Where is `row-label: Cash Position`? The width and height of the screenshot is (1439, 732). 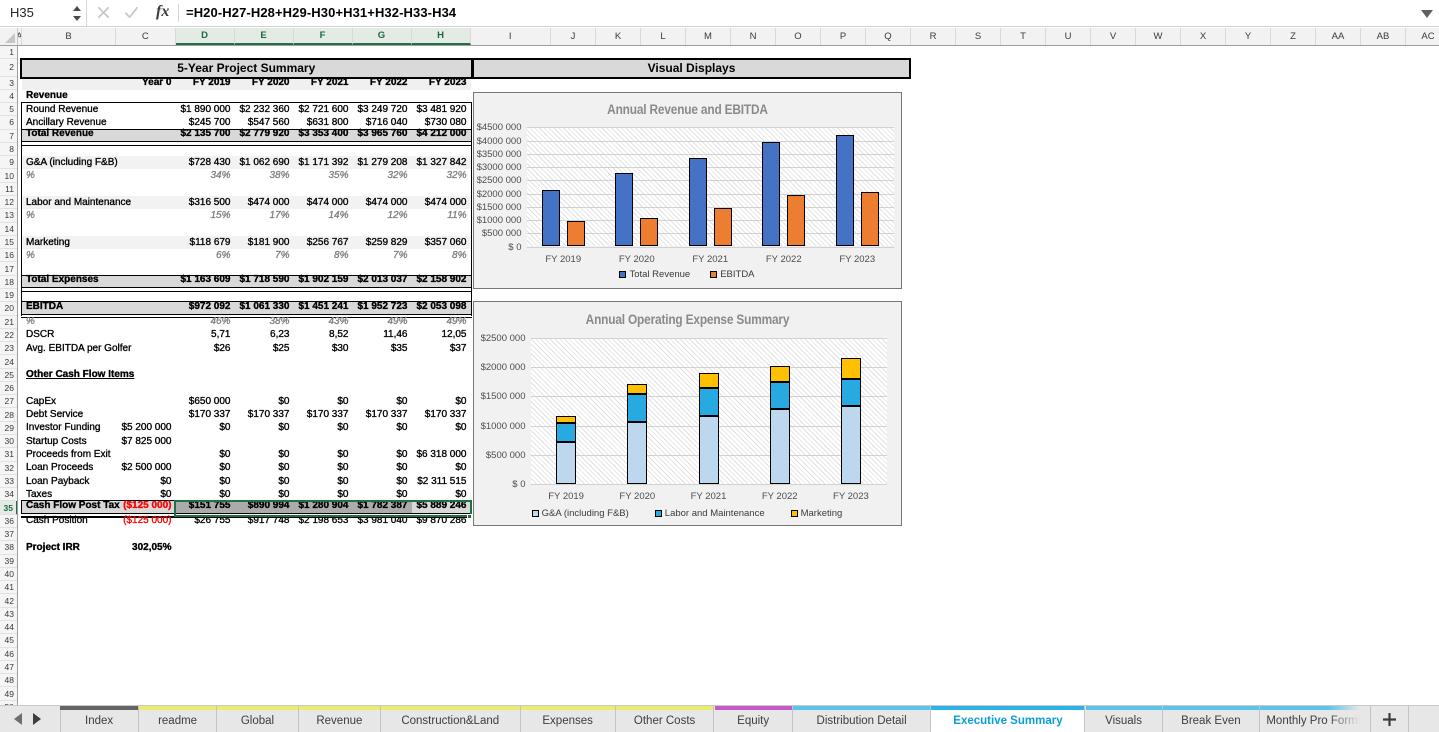 row-label: Cash Position is located at coordinates (57, 521).